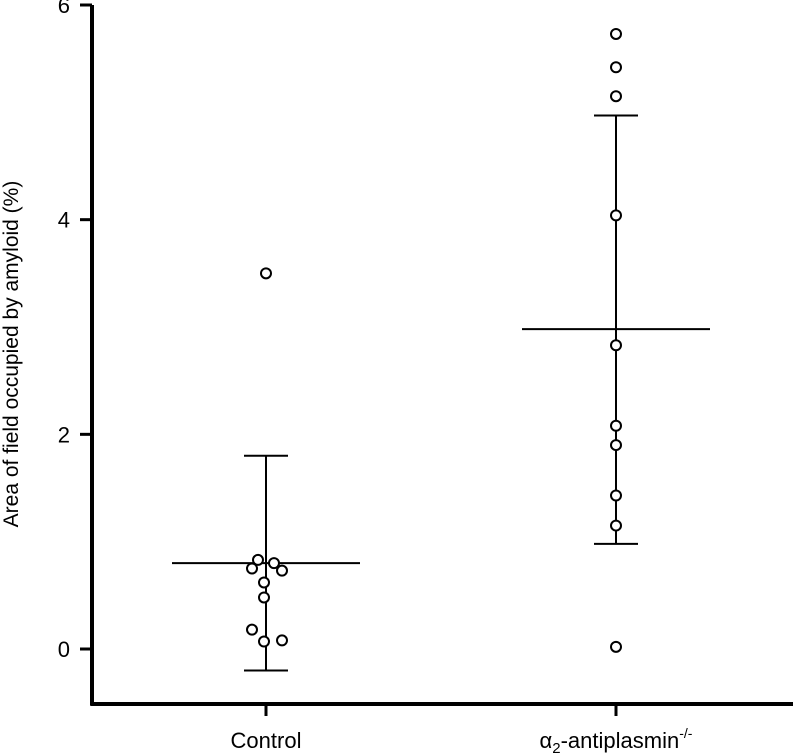 This screenshot has height=753, width=795. What do you see at coordinates (266, 740) in the screenshot?
I see `x-tick-label: Control` at bounding box center [266, 740].